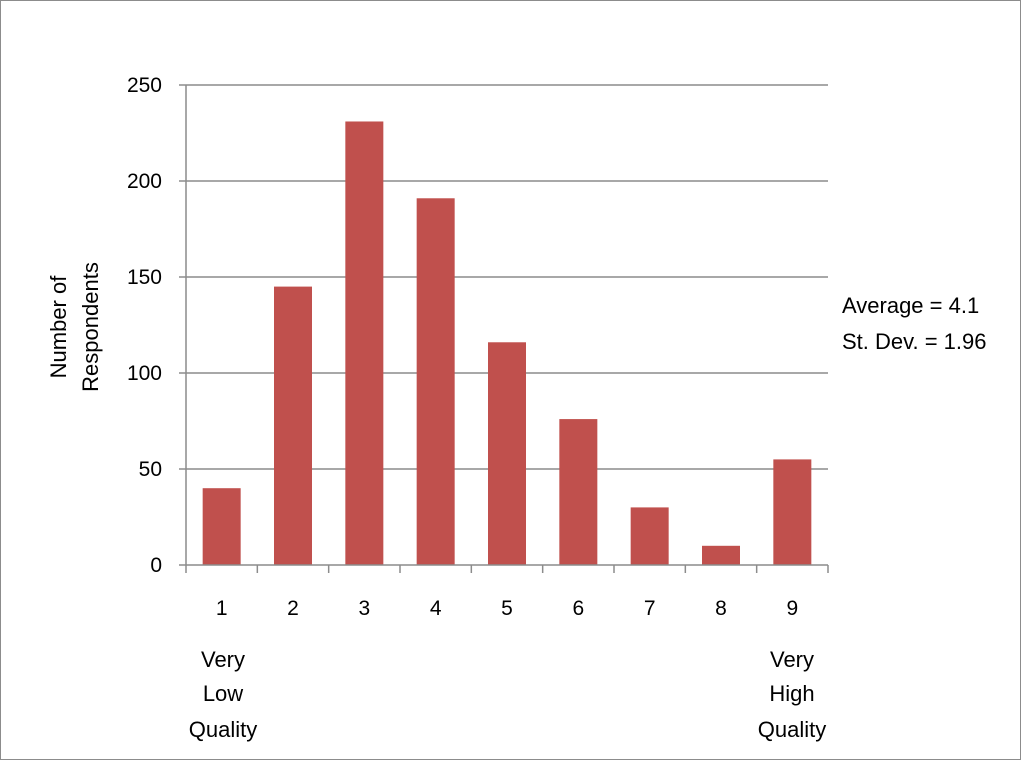  What do you see at coordinates (910, 305) in the screenshot?
I see `average-annotation: Average = 4.1` at bounding box center [910, 305].